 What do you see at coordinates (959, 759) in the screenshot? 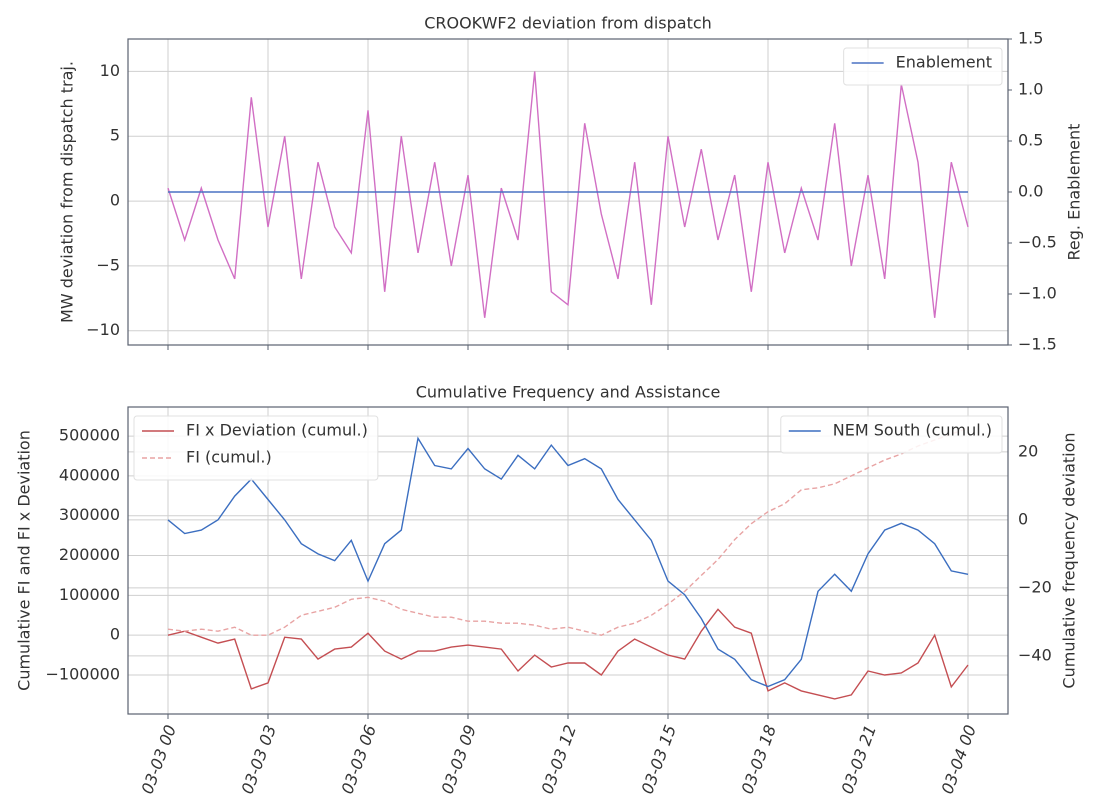
I see `x-tick-label: 03-04 00` at bounding box center [959, 759].